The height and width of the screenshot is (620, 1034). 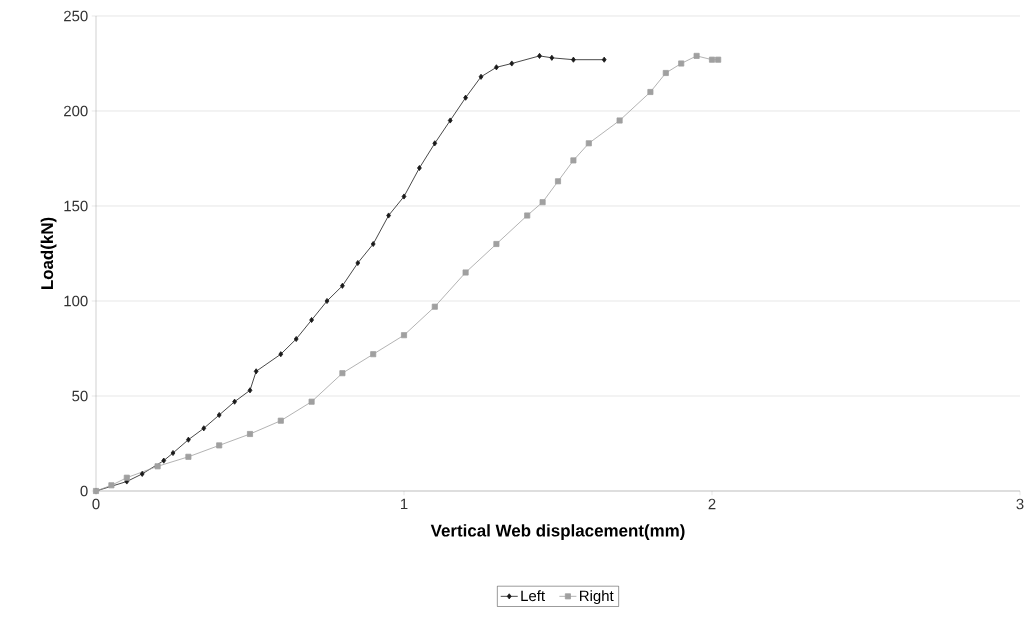 What do you see at coordinates (48, 253) in the screenshot?
I see `y-axis-title: Load(kN)` at bounding box center [48, 253].